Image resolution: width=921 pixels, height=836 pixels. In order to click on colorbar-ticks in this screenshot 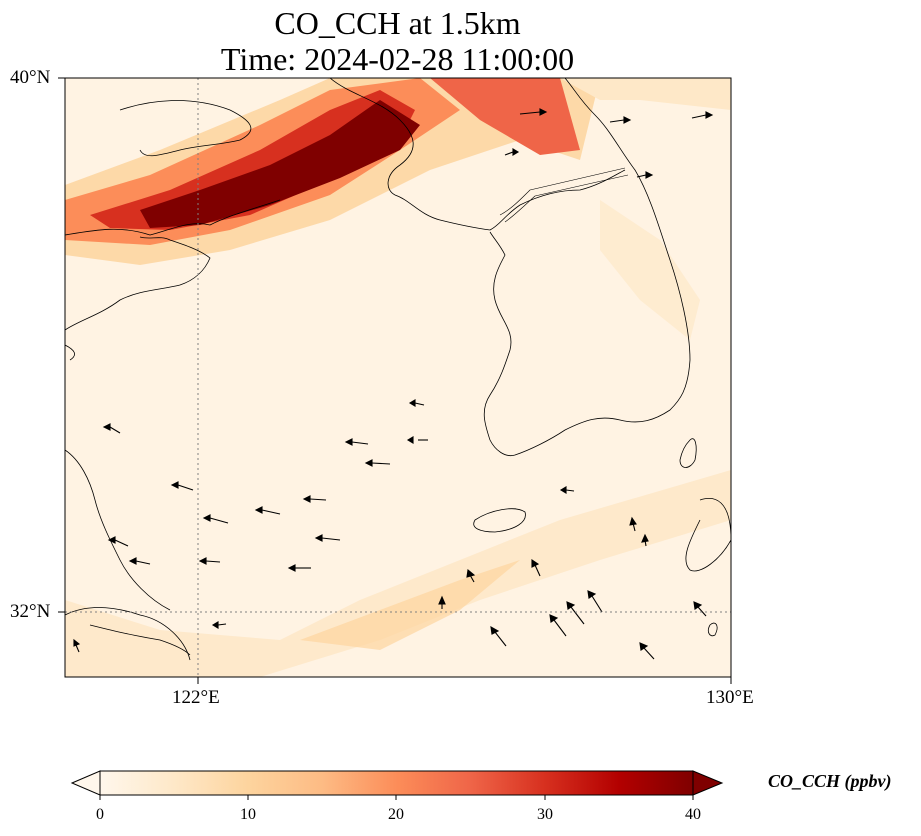, I will do `click(396, 797)`.